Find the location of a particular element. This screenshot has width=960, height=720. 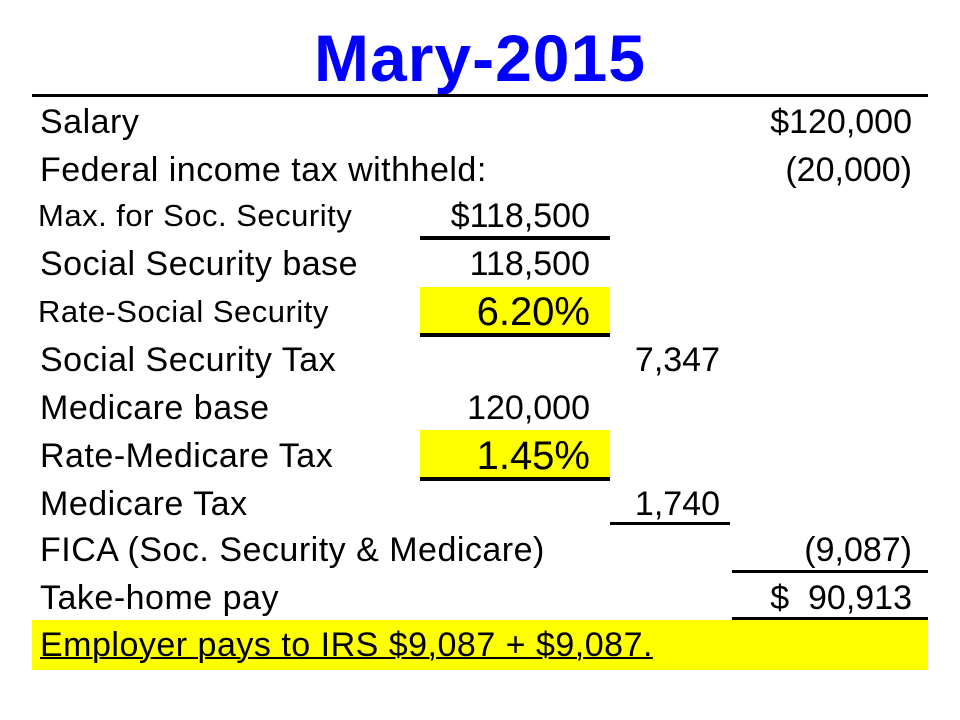

federal-tax-value: (20,000) is located at coordinates (848, 170).